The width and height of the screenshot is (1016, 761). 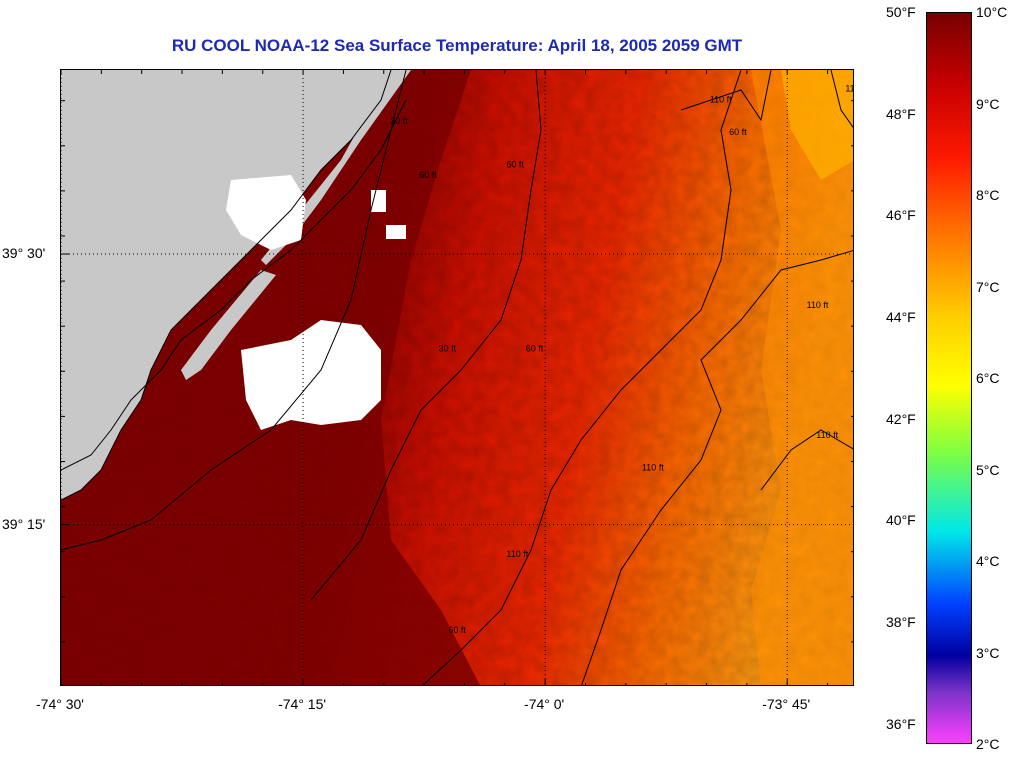 I want to click on colorbar-fahrenheit-label: 38°F, so click(x=901, y=622).